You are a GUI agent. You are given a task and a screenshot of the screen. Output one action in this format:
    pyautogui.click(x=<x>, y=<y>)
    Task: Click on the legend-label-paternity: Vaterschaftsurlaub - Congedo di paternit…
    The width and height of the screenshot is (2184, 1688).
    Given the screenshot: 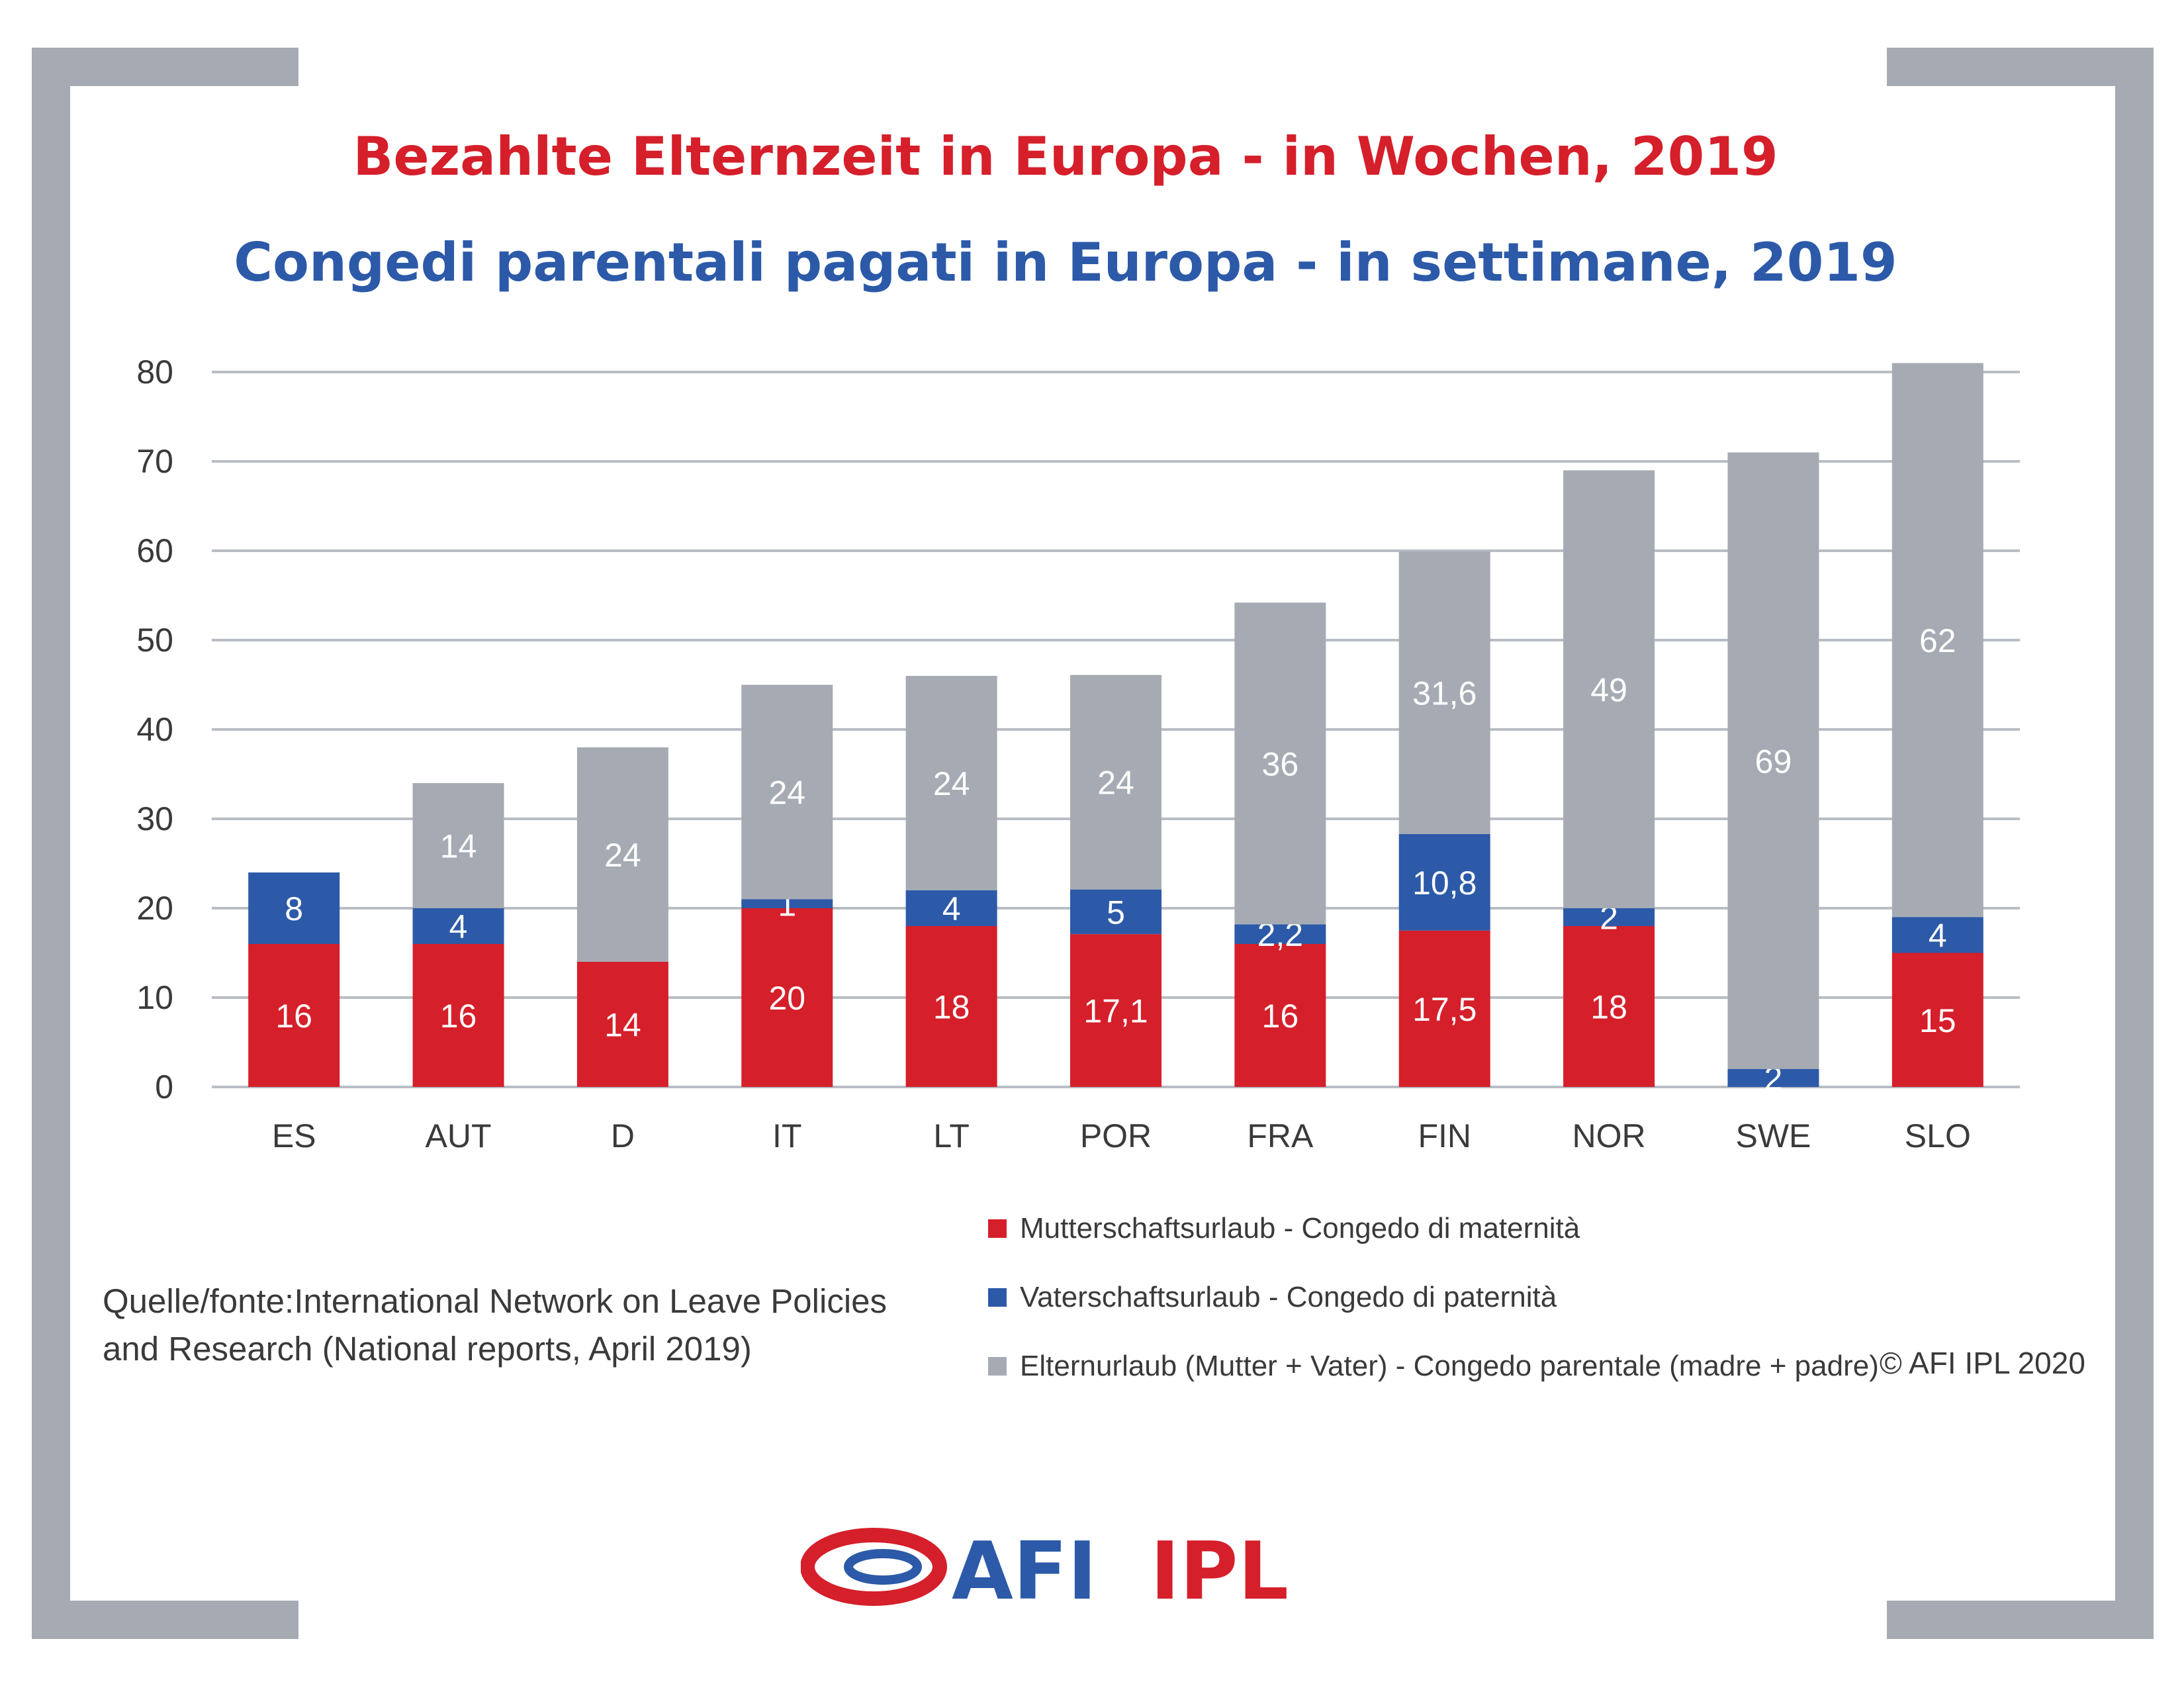 What is the action you would take?
    pyautogui.click(x=1288, y=1297)
    